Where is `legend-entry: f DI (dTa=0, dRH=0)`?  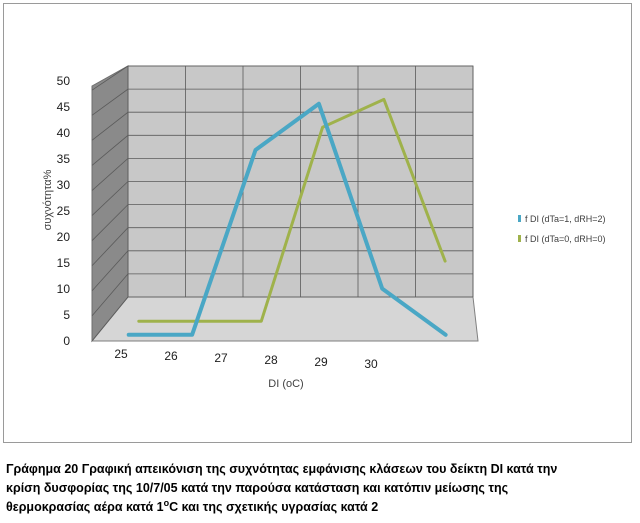
legend-entry: f DI (dTa=0, dRH=0) is located at coordinates (565, 239).